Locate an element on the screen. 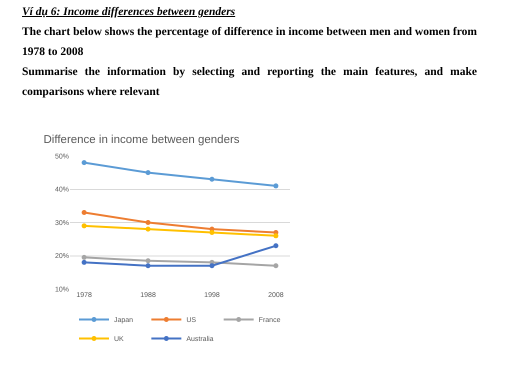 The height and width of the screenshot is (365, 512). text: Summarise the information by selecting and reporting the main features, and make comparisons where relevant is located at coordinates (249, 82).